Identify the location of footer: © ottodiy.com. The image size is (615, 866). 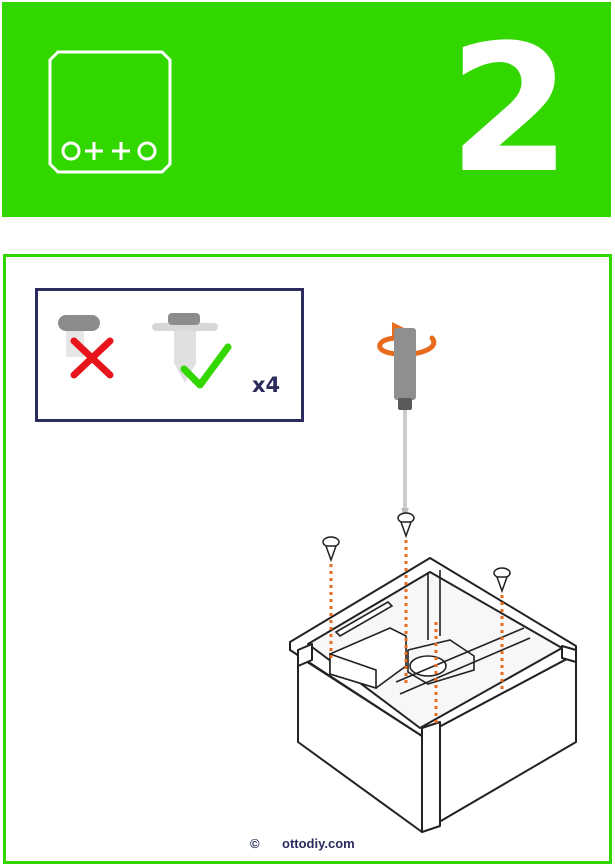
(307, 846).